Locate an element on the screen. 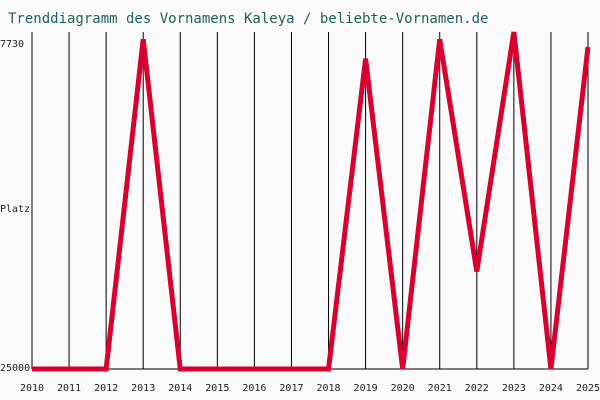  x-tick-label-2018: 2018 is located at coordinates (328, 388).